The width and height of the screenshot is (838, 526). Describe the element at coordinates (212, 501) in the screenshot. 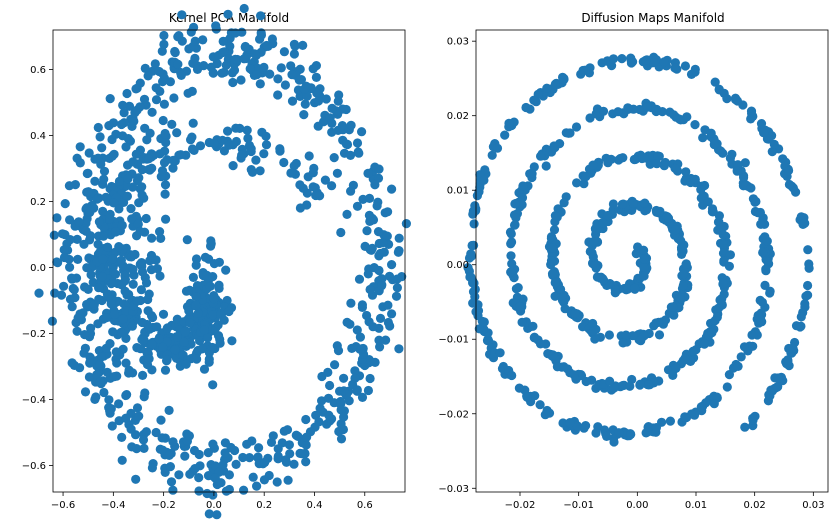

I see `left-chart-x-axis: −0.6 −0.4 −0.2 0.0 0.2 0.4 0.6` at that location.